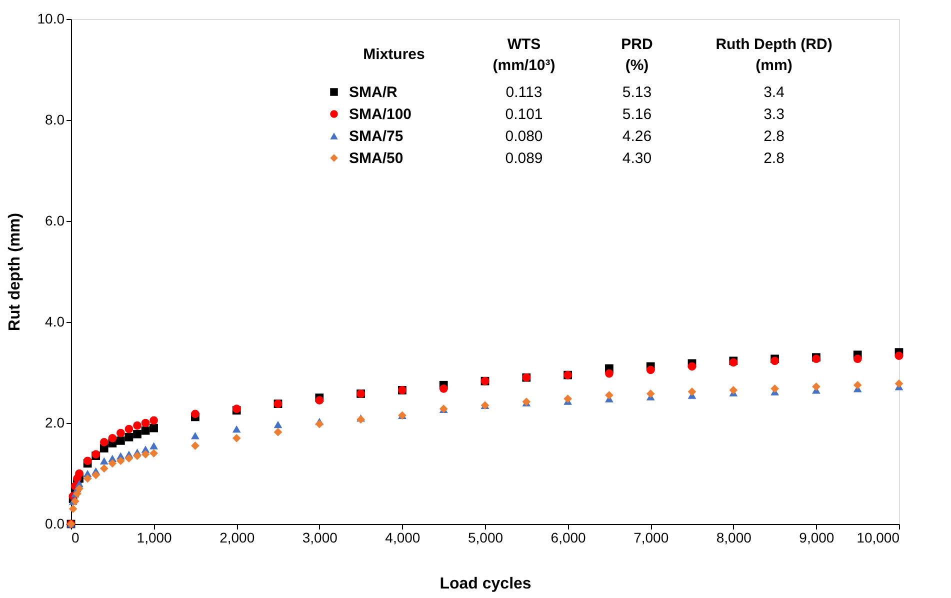 This screenshot has height=598, width=951. I want to click on x-tick-label: 5,000, so click(486, 538).